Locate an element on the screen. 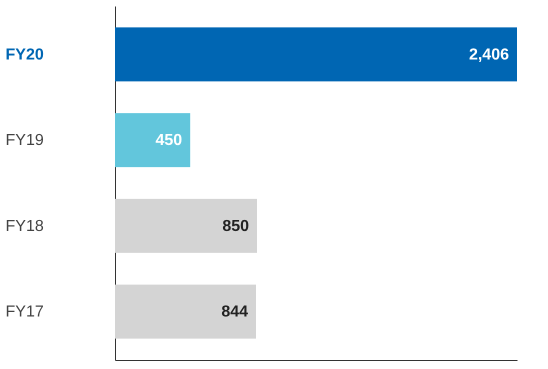 The height and width of the screenshot is (369, 548). data-label: 2,406 is located at coordinates (489, 55).